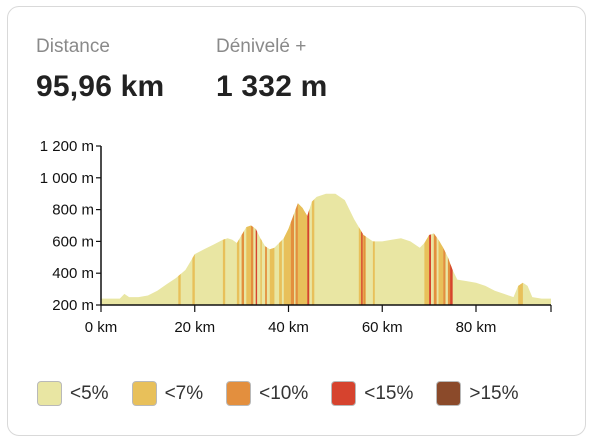 Image resolution: width=596 pixels, height=446 pixels. I want to click on elevation-gain-stat: Dénivelé + 1 332 m, so click(271, 70).